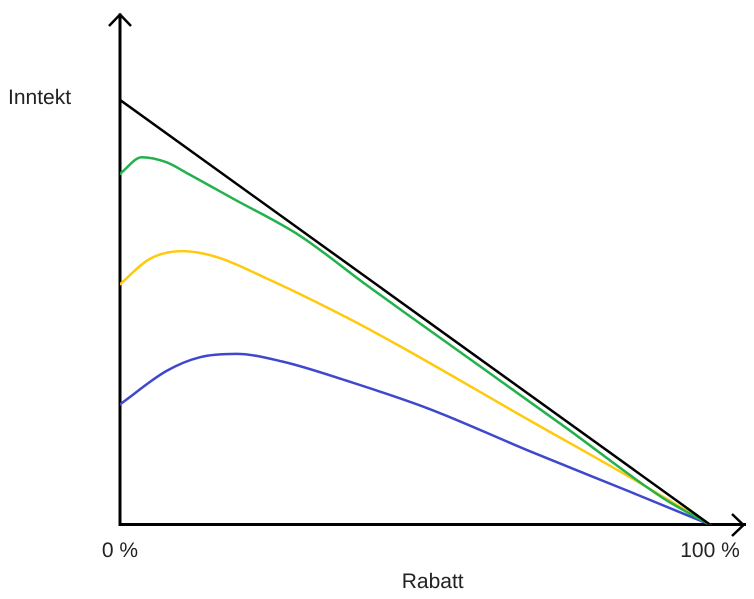 This screenshot has width=754, height=599. Describe the element at coordinates (433, 582) in the screenshot. I see `x-axis-title: Rabatt` at that location.